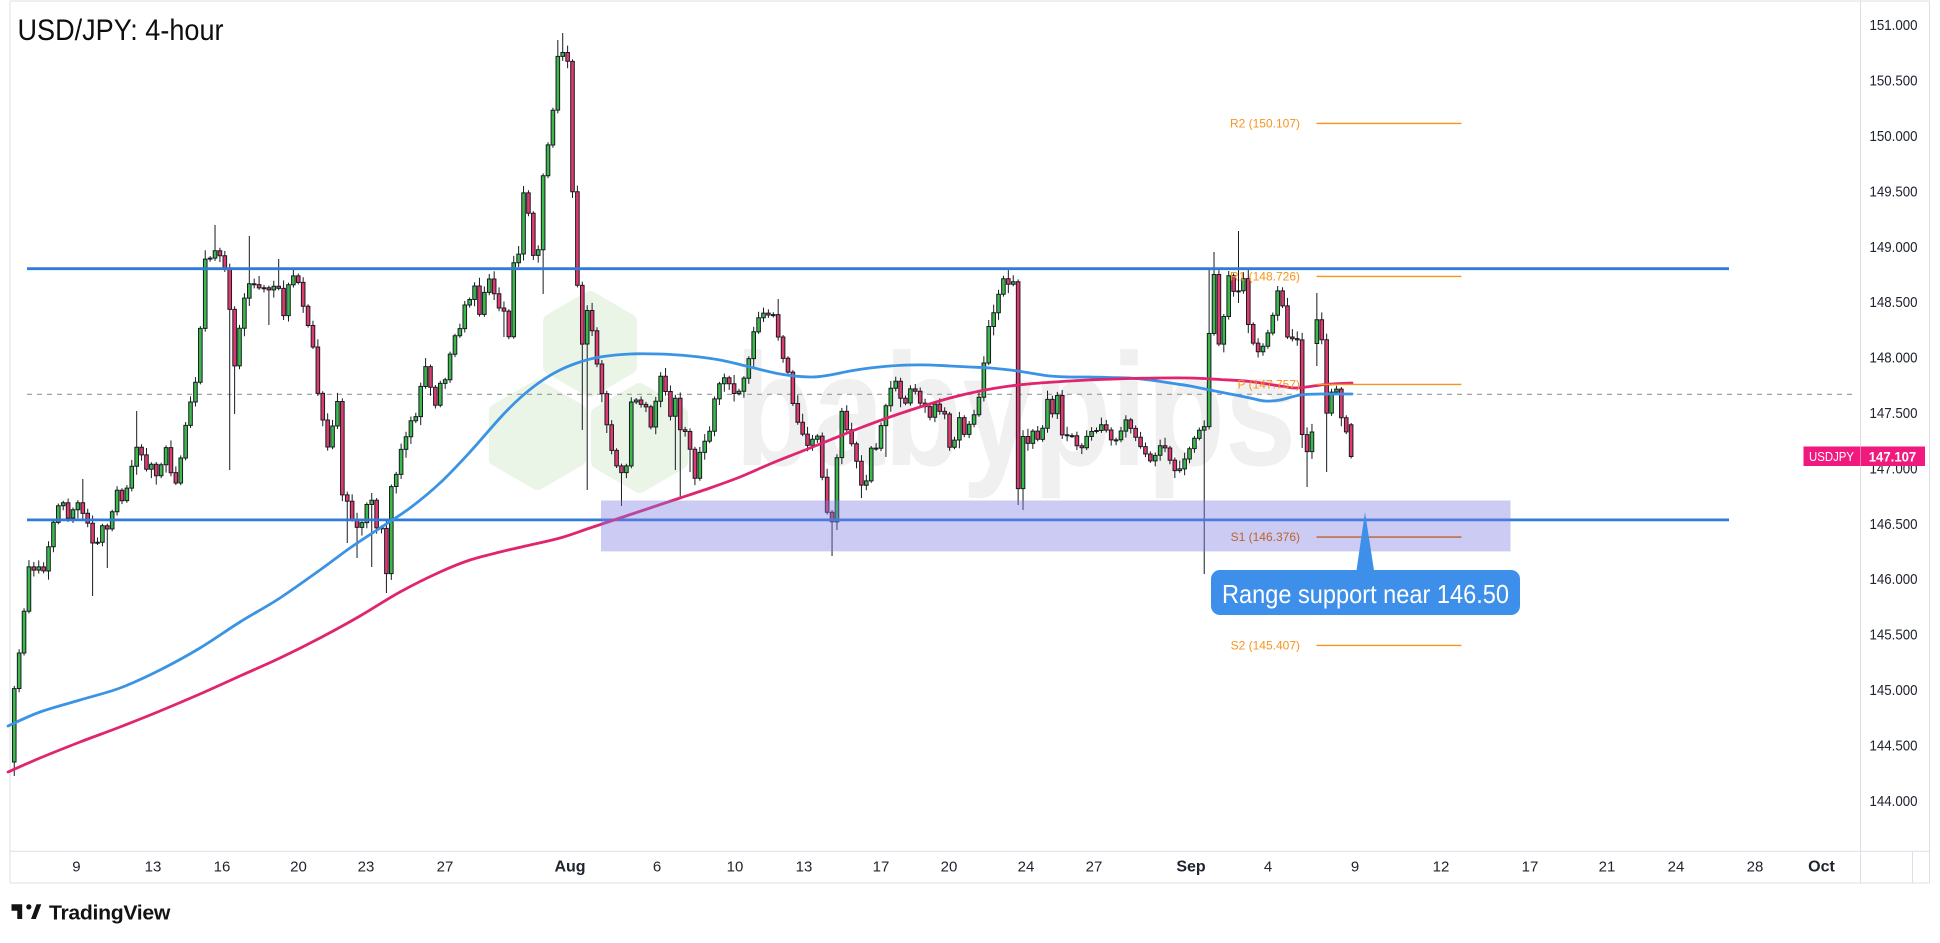 Image resolution: width=1940 pixels, height=943 pixels. Describe the element at coordinates (110, 914) in the screenshot. I see `svg-text: TradingView` at that location.